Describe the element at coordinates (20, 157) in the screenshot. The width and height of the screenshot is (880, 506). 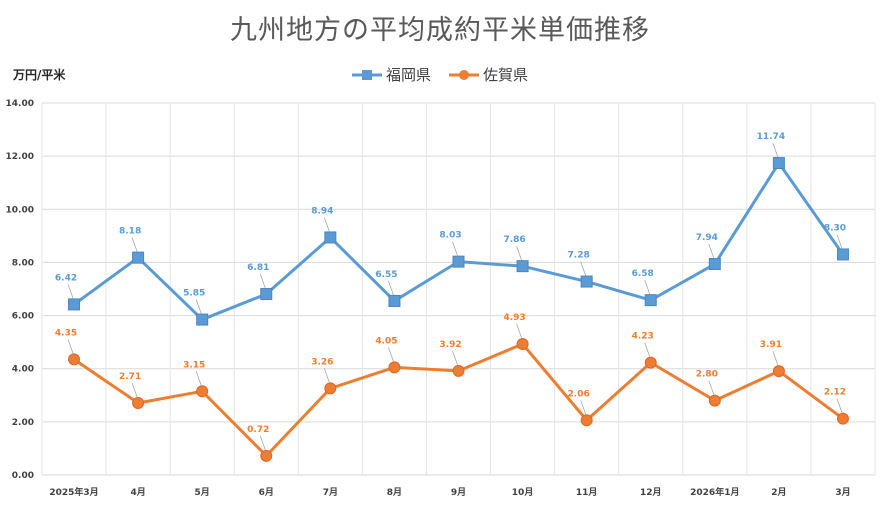
I see `y-tick-label: 12.00` at that location.